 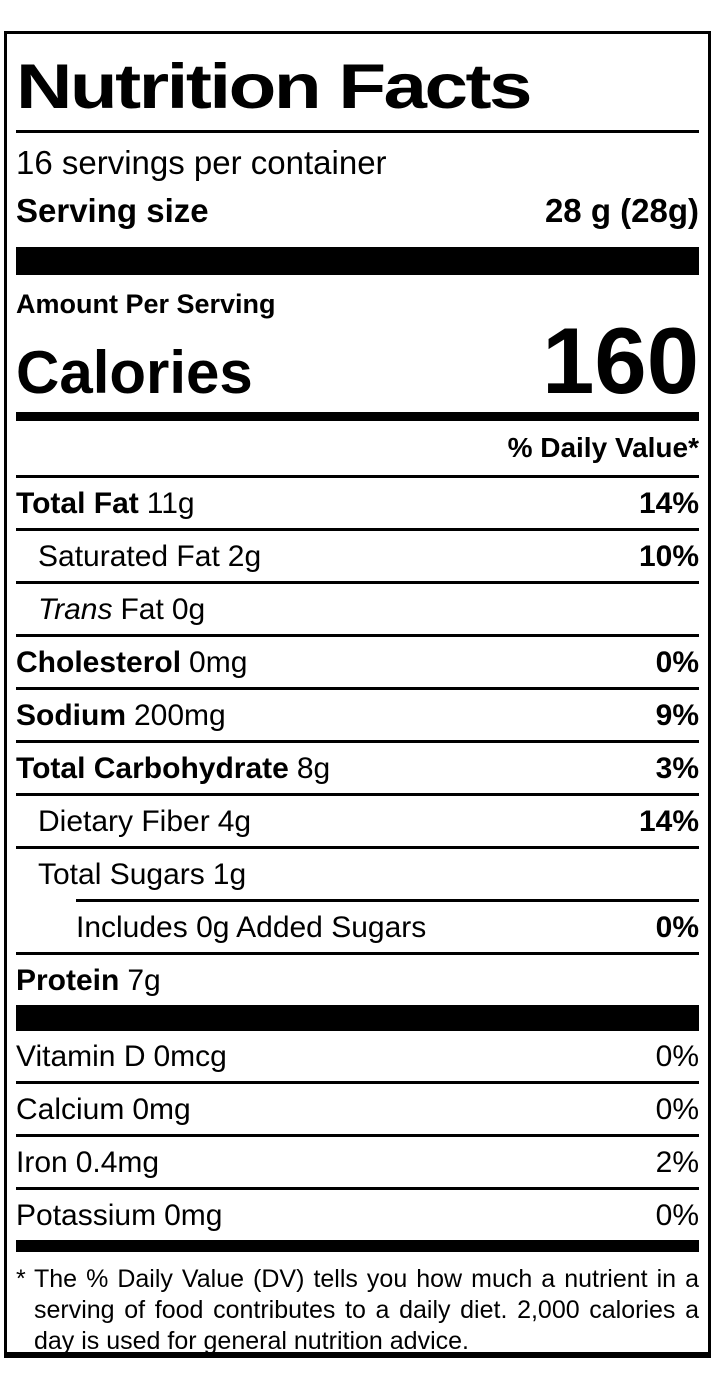 What do you see at coordinates (145, 821) in the screenshot?
I see `nutrient-name-amount: Dietary Fiber 4g` at bounding box center [145, 821].